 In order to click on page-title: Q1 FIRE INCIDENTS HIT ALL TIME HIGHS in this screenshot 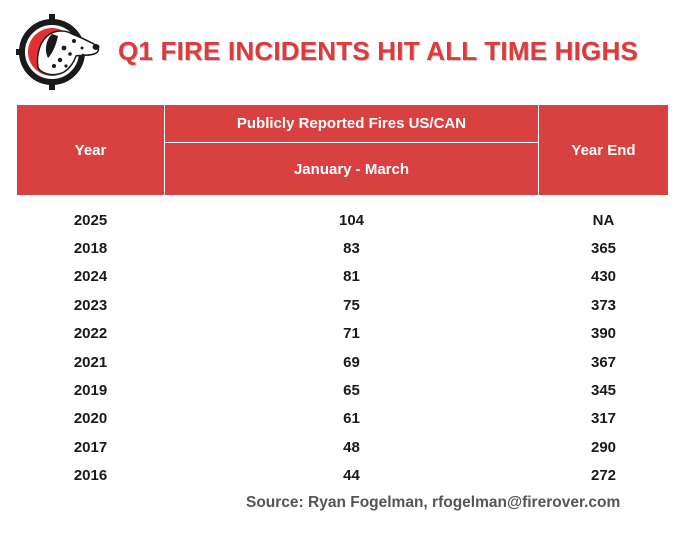, I will do `click(378, 51)`.